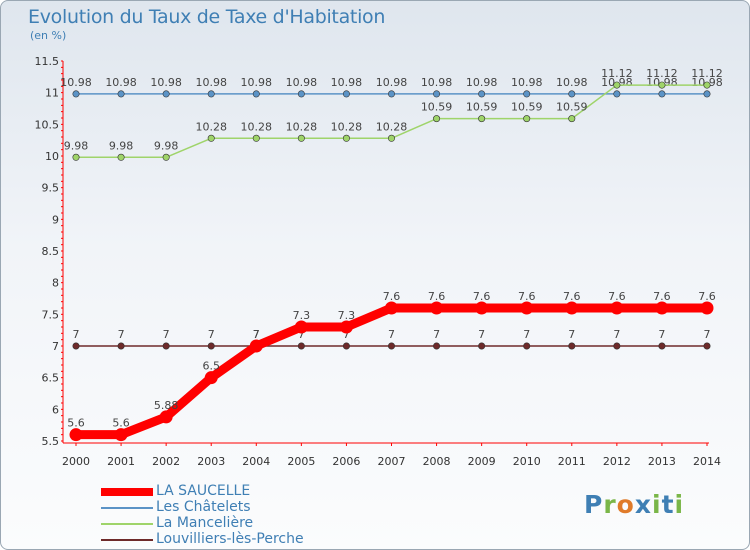  I want to click on x-tick-label: 2013, so click(662, 461).